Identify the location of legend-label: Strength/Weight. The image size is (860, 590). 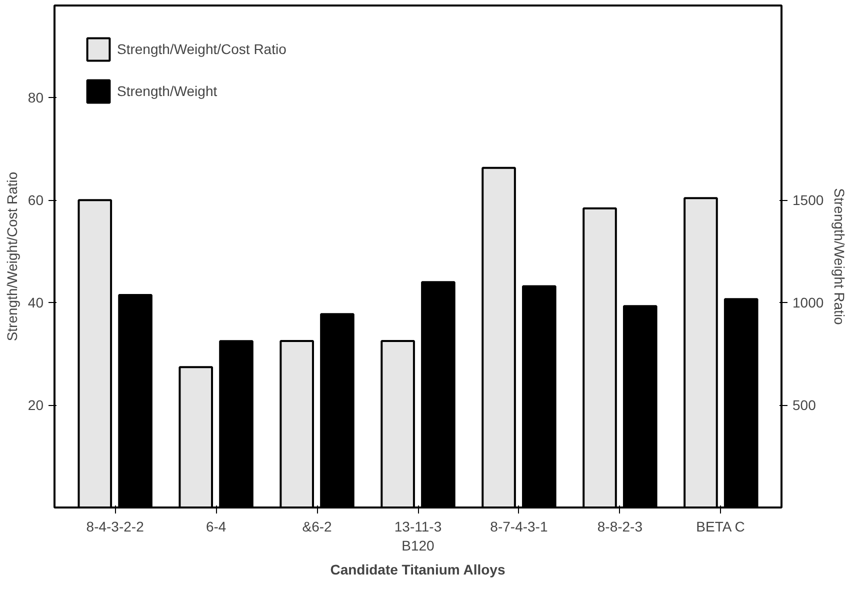
(167, 91).